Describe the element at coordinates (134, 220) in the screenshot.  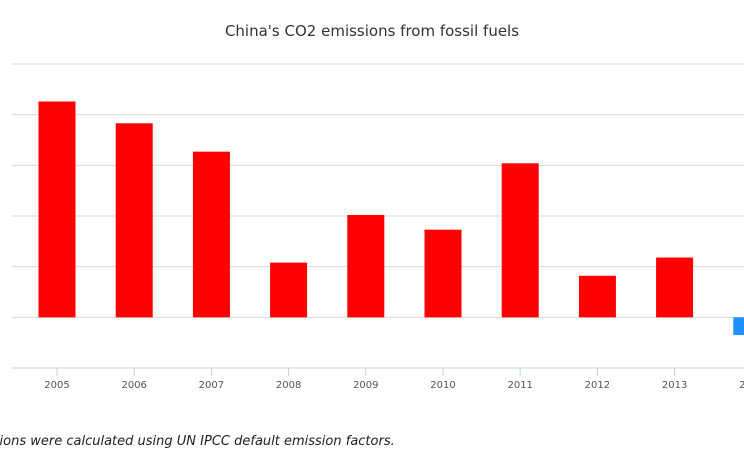
I see `bar-2006` at that location.